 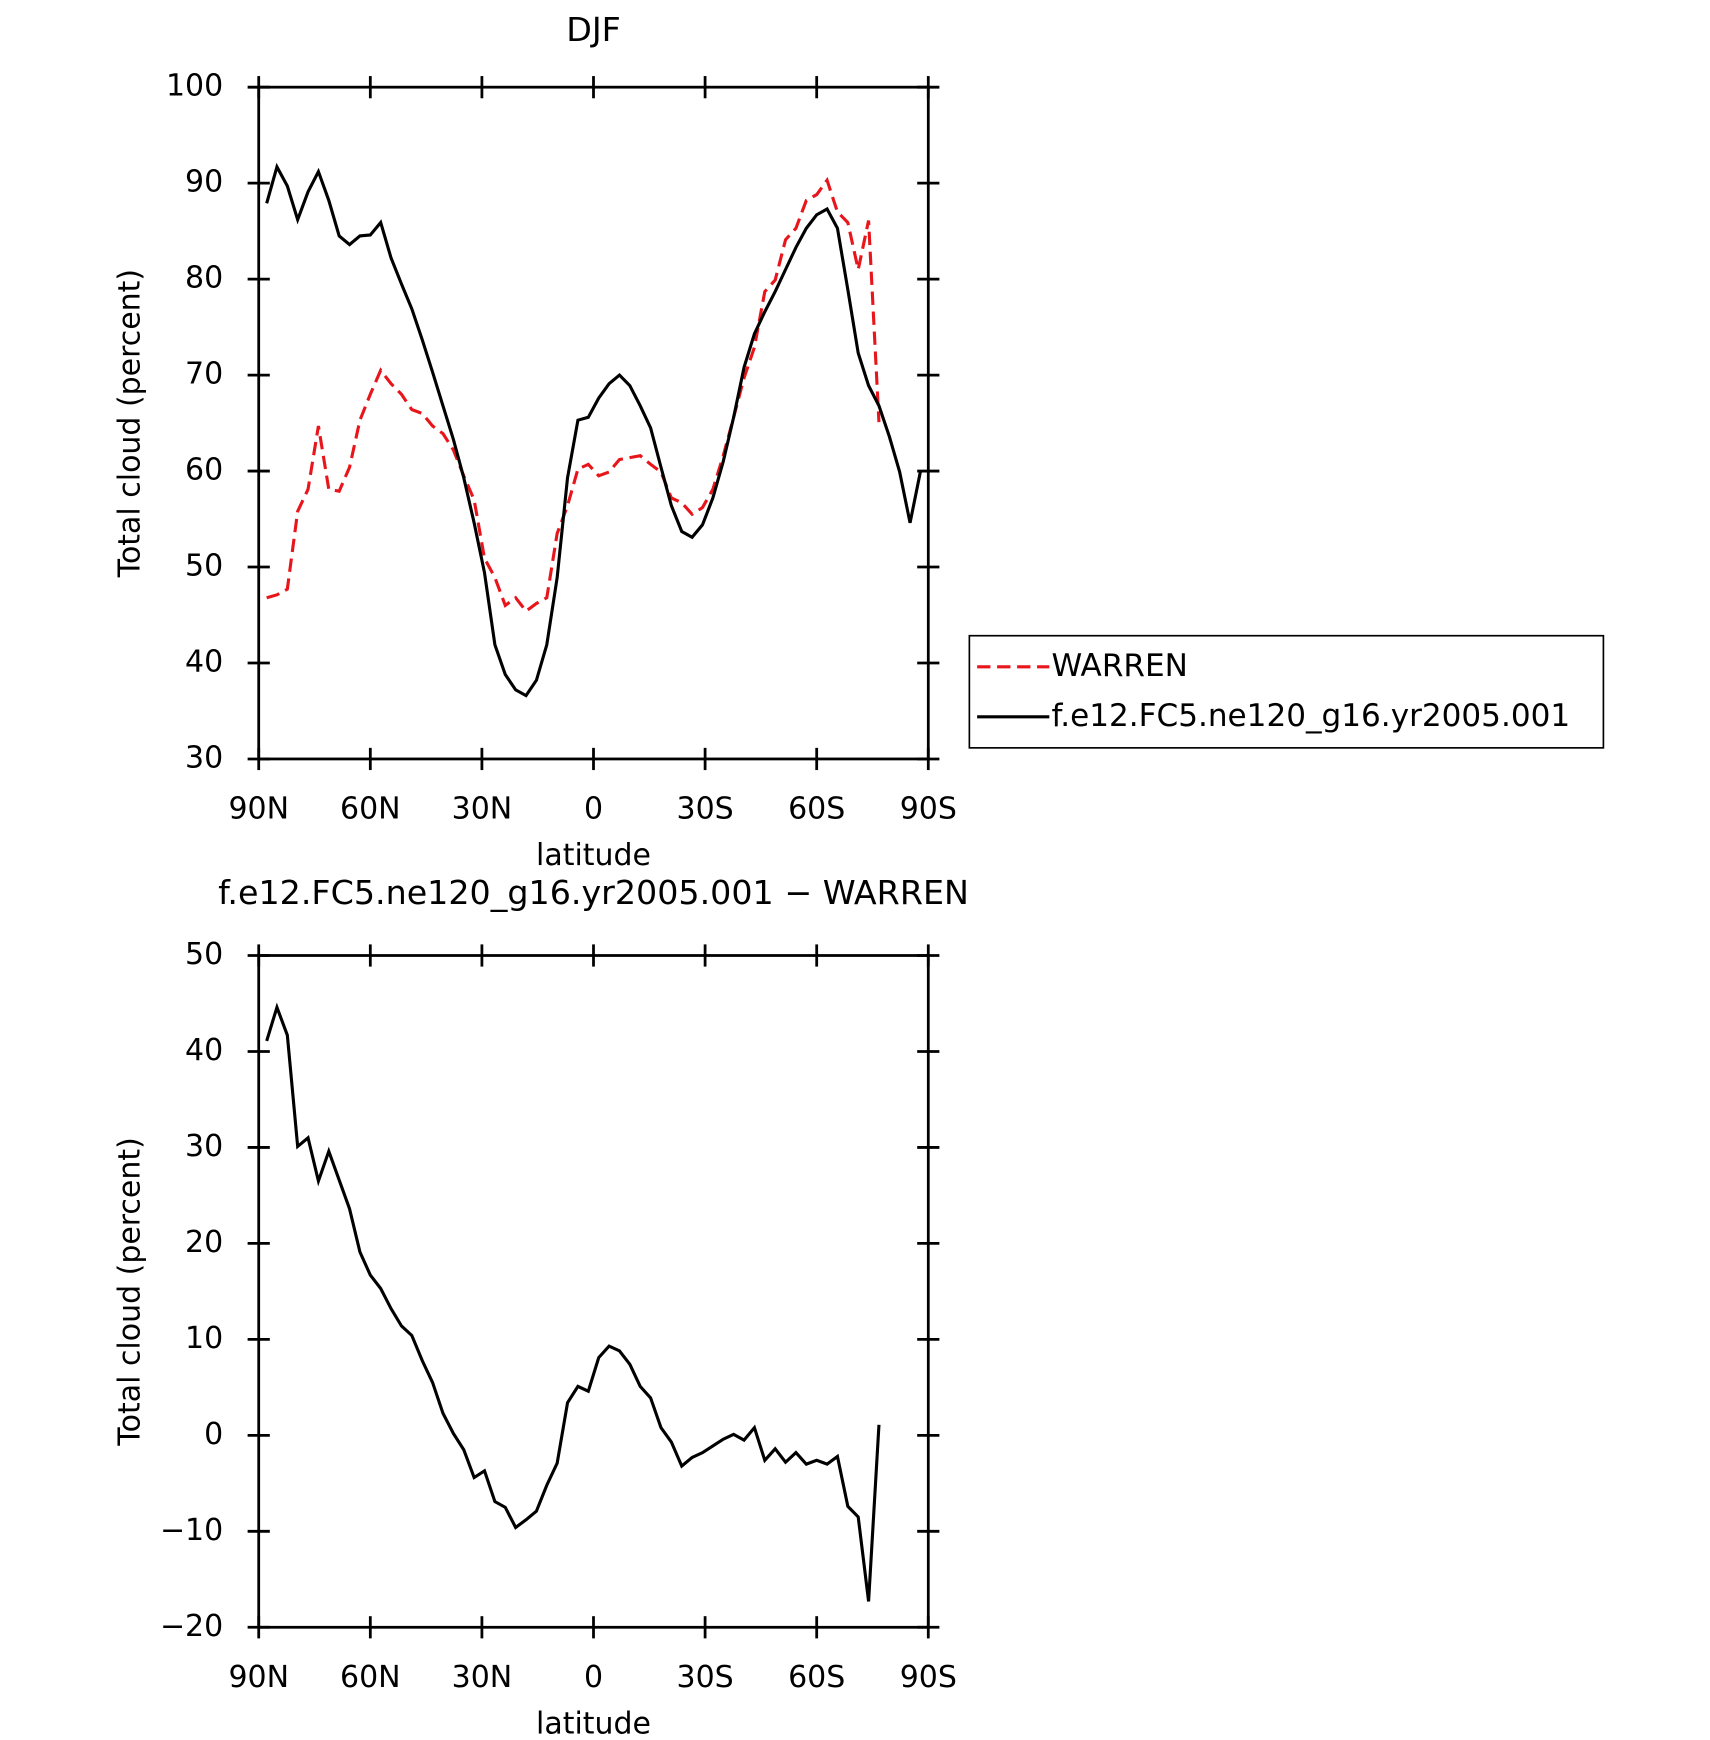 What do you see at coordinates (191, 1530) in the screenshot?
I see `y-tick-label: −10` at bounding box center [191, 1530].